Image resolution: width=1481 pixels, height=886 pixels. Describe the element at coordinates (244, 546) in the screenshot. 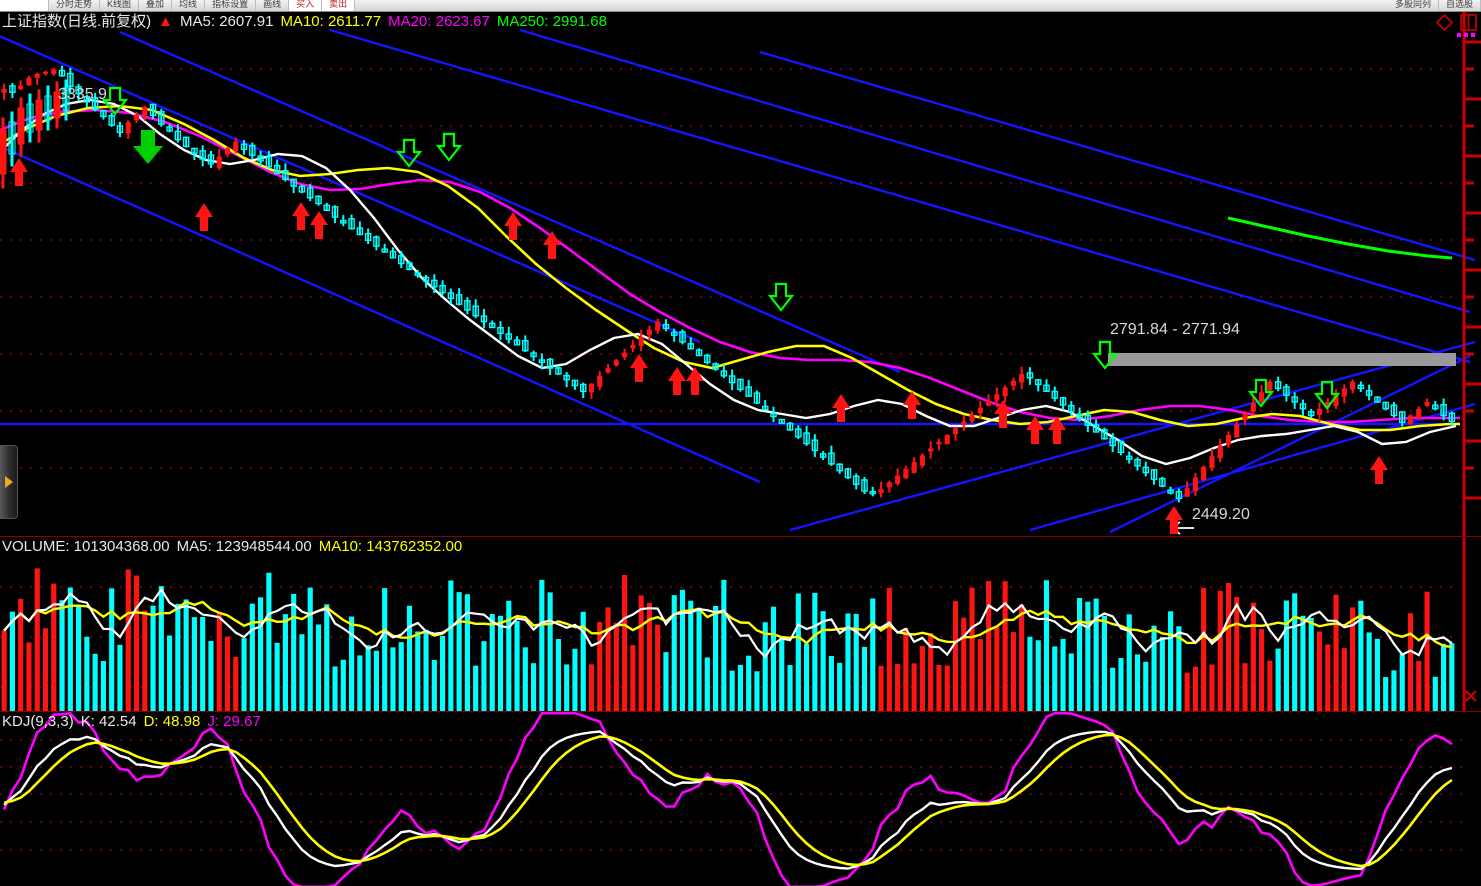

I see `volume-ma5-label: MA5: 123948544.00` at that location.